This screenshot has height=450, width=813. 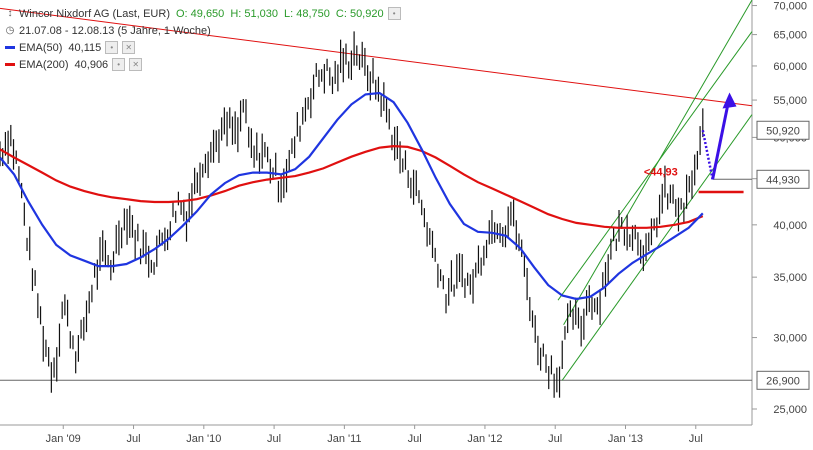 What do you see at coordinates (10, 13) in the screenshot?
I see `chart-type-icon: ↕` at bounding box center [10, 13].